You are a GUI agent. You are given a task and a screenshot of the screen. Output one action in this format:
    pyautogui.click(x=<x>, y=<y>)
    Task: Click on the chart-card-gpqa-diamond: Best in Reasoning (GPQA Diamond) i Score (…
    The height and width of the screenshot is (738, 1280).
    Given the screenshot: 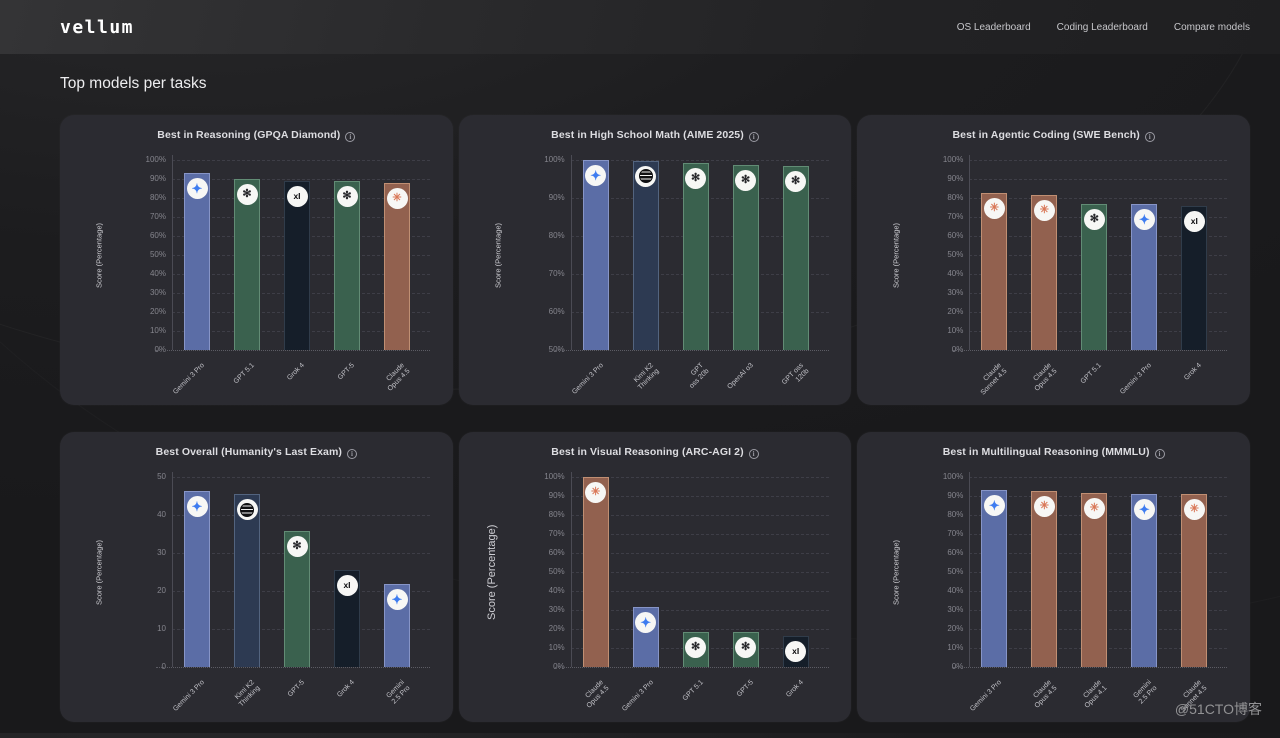 What is the action you would take?
    pyautogui.click(x=256, y=260)
    